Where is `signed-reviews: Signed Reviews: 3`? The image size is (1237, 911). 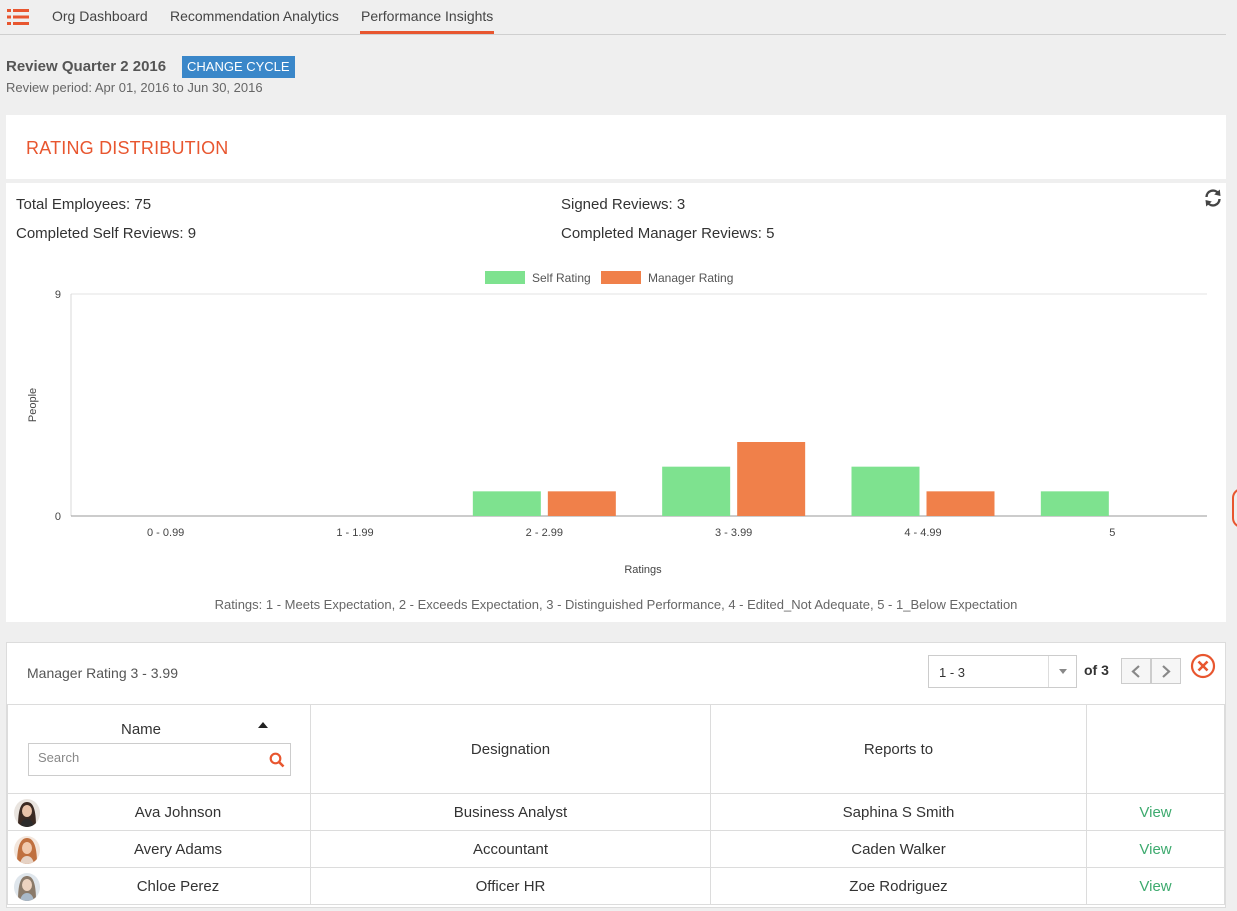 signed-reviews: Signed Reviews: 3 is located at coordinates (623, 204).